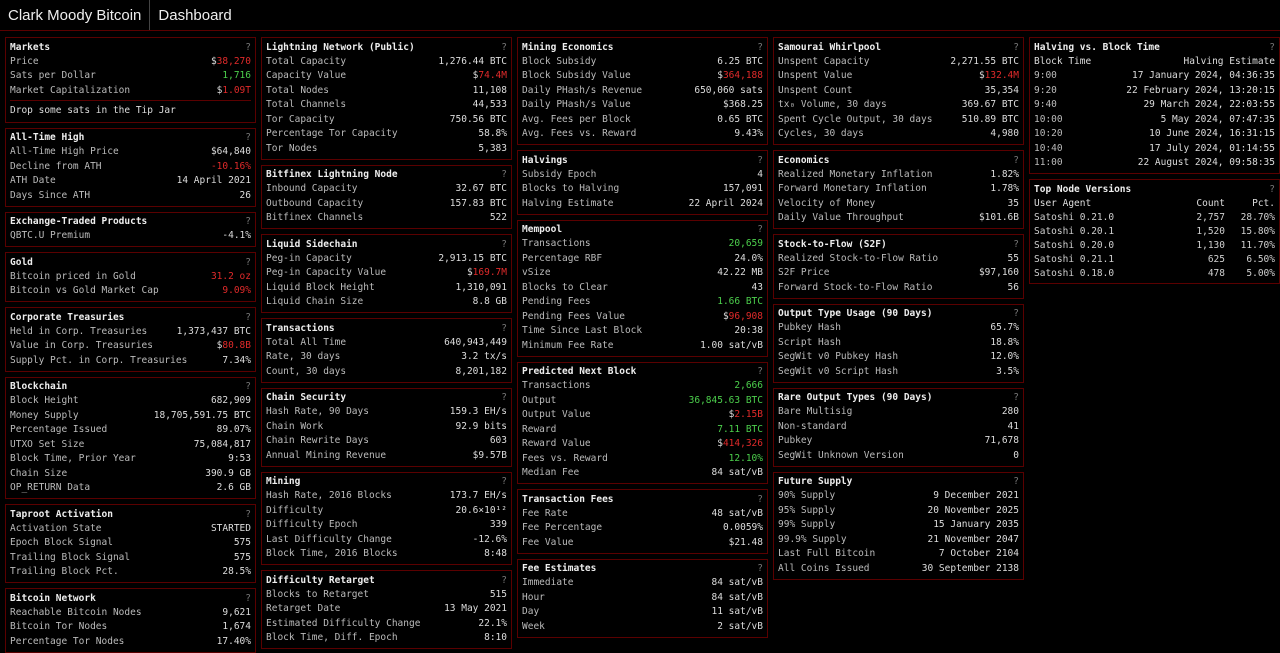  Describe the element at coordinates (130, 236) in the screenshot. I see `metric-row: QBTC.U Premium -4.1%` at that location.